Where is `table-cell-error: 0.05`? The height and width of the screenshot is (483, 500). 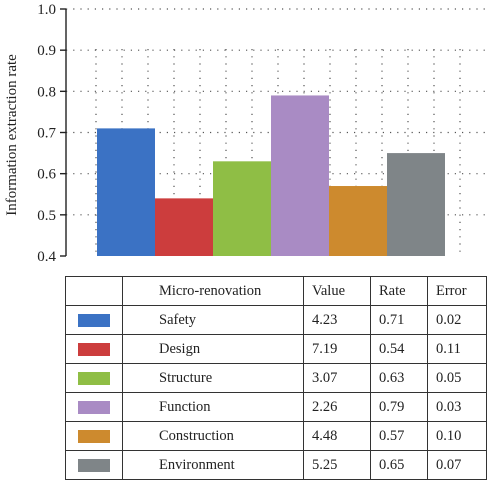
table-cell-error: 0.05 is located at coordinates (457, 378).